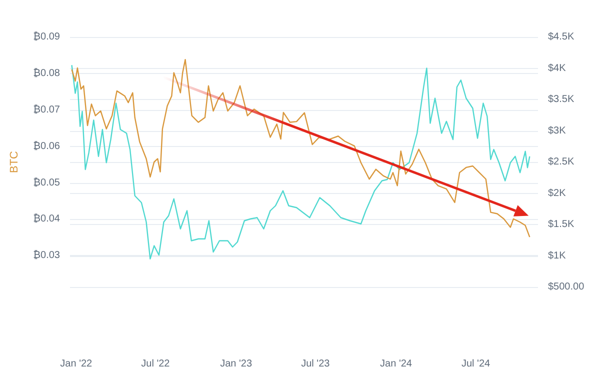 This screenshot has width=600, height=382. Describe the element at coordinates (155, 364) in the screenshot. I see `x-tick-label: Jul '22` at that location.